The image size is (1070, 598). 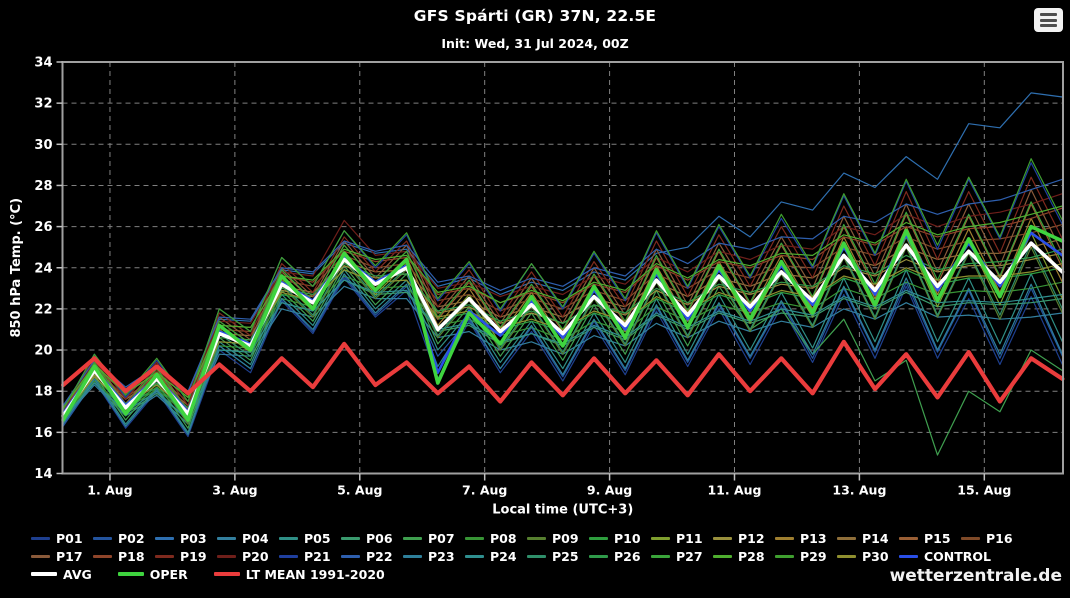 I want to click on init-subtitle: Init: Wed, 31 Jul 2024, 00Z, so click(x=535, y=43).